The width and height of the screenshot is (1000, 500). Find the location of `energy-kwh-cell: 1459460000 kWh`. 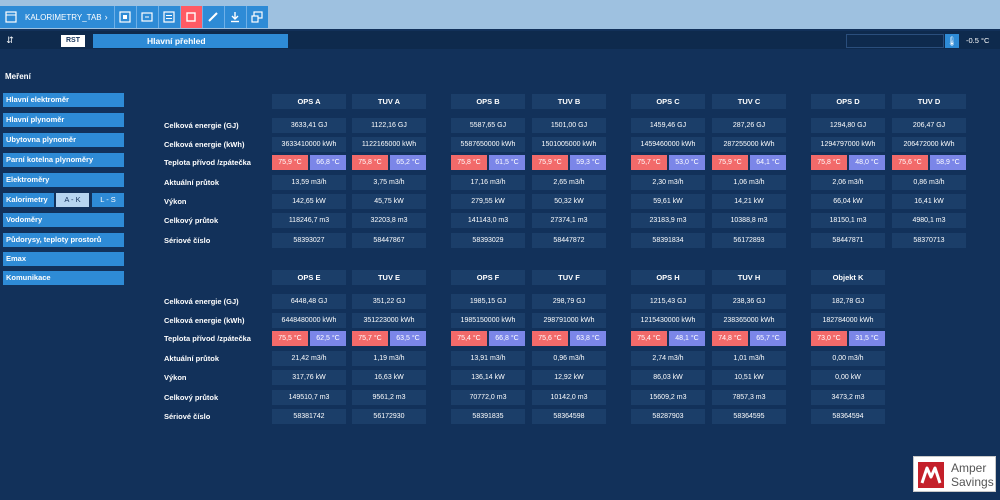

energy-kwh-cell: 1459460000 kWh is located at coordinates (668, 144).